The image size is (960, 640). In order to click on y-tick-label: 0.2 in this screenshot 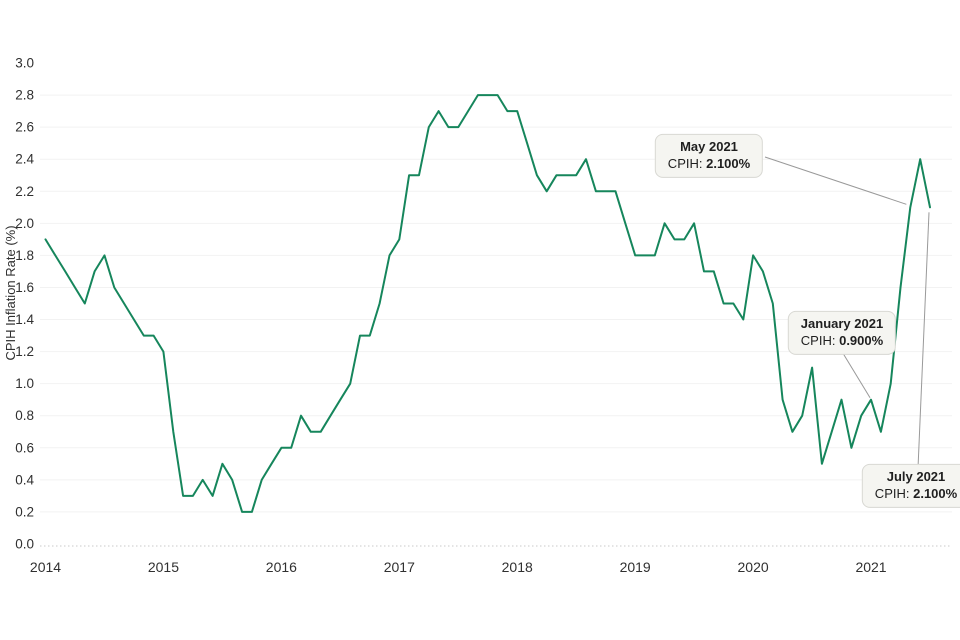, I will do `click(24, 511)`.